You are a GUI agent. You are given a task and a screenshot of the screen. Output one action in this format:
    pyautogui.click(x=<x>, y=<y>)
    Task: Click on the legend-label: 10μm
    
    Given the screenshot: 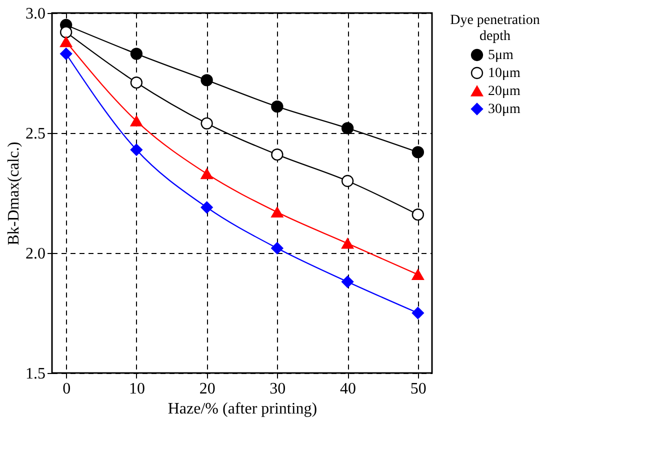 What is the action you would take?
    pyautogui.click(x=504, y=73)
    